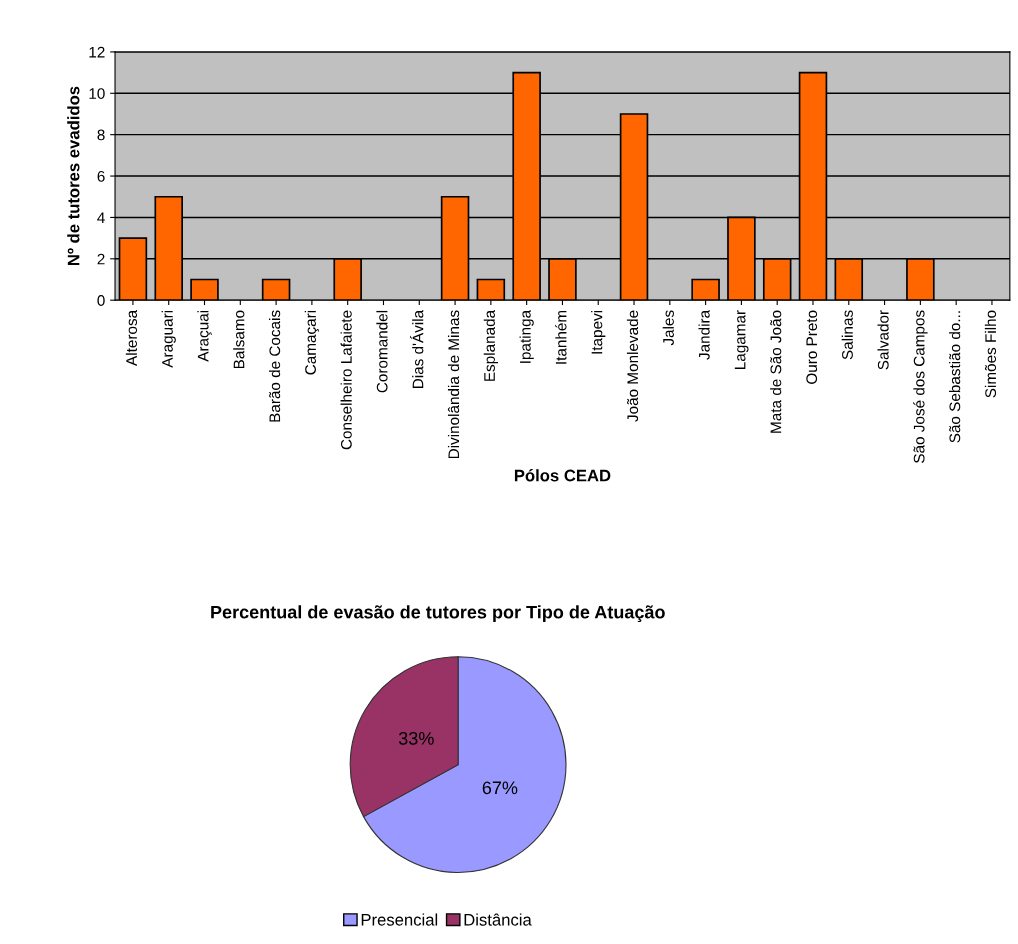 The width and height of the screenshot is (1018, 944). Describe the element at coordinates (438, 614) in the screenshot. I see `chart-title: Percentual de evasão de tutores por Tipo de Atuação` at that location.